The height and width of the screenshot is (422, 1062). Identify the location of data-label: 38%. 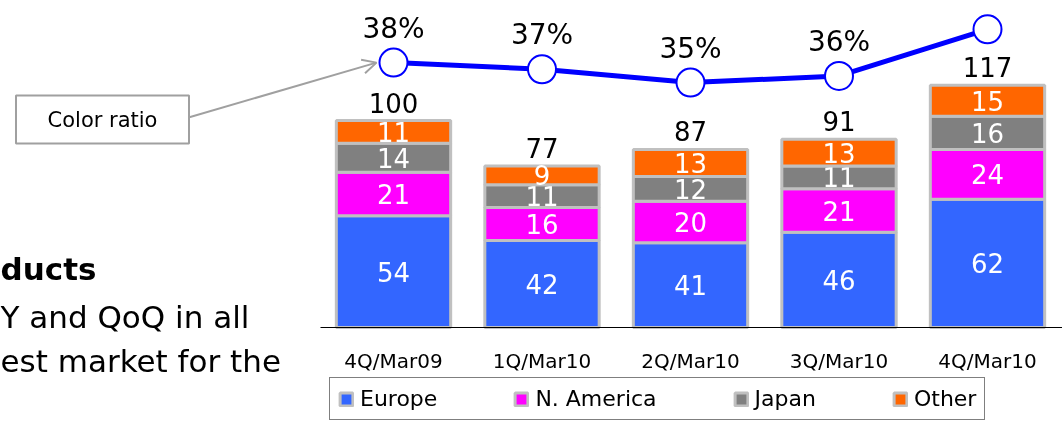
(393, 28).